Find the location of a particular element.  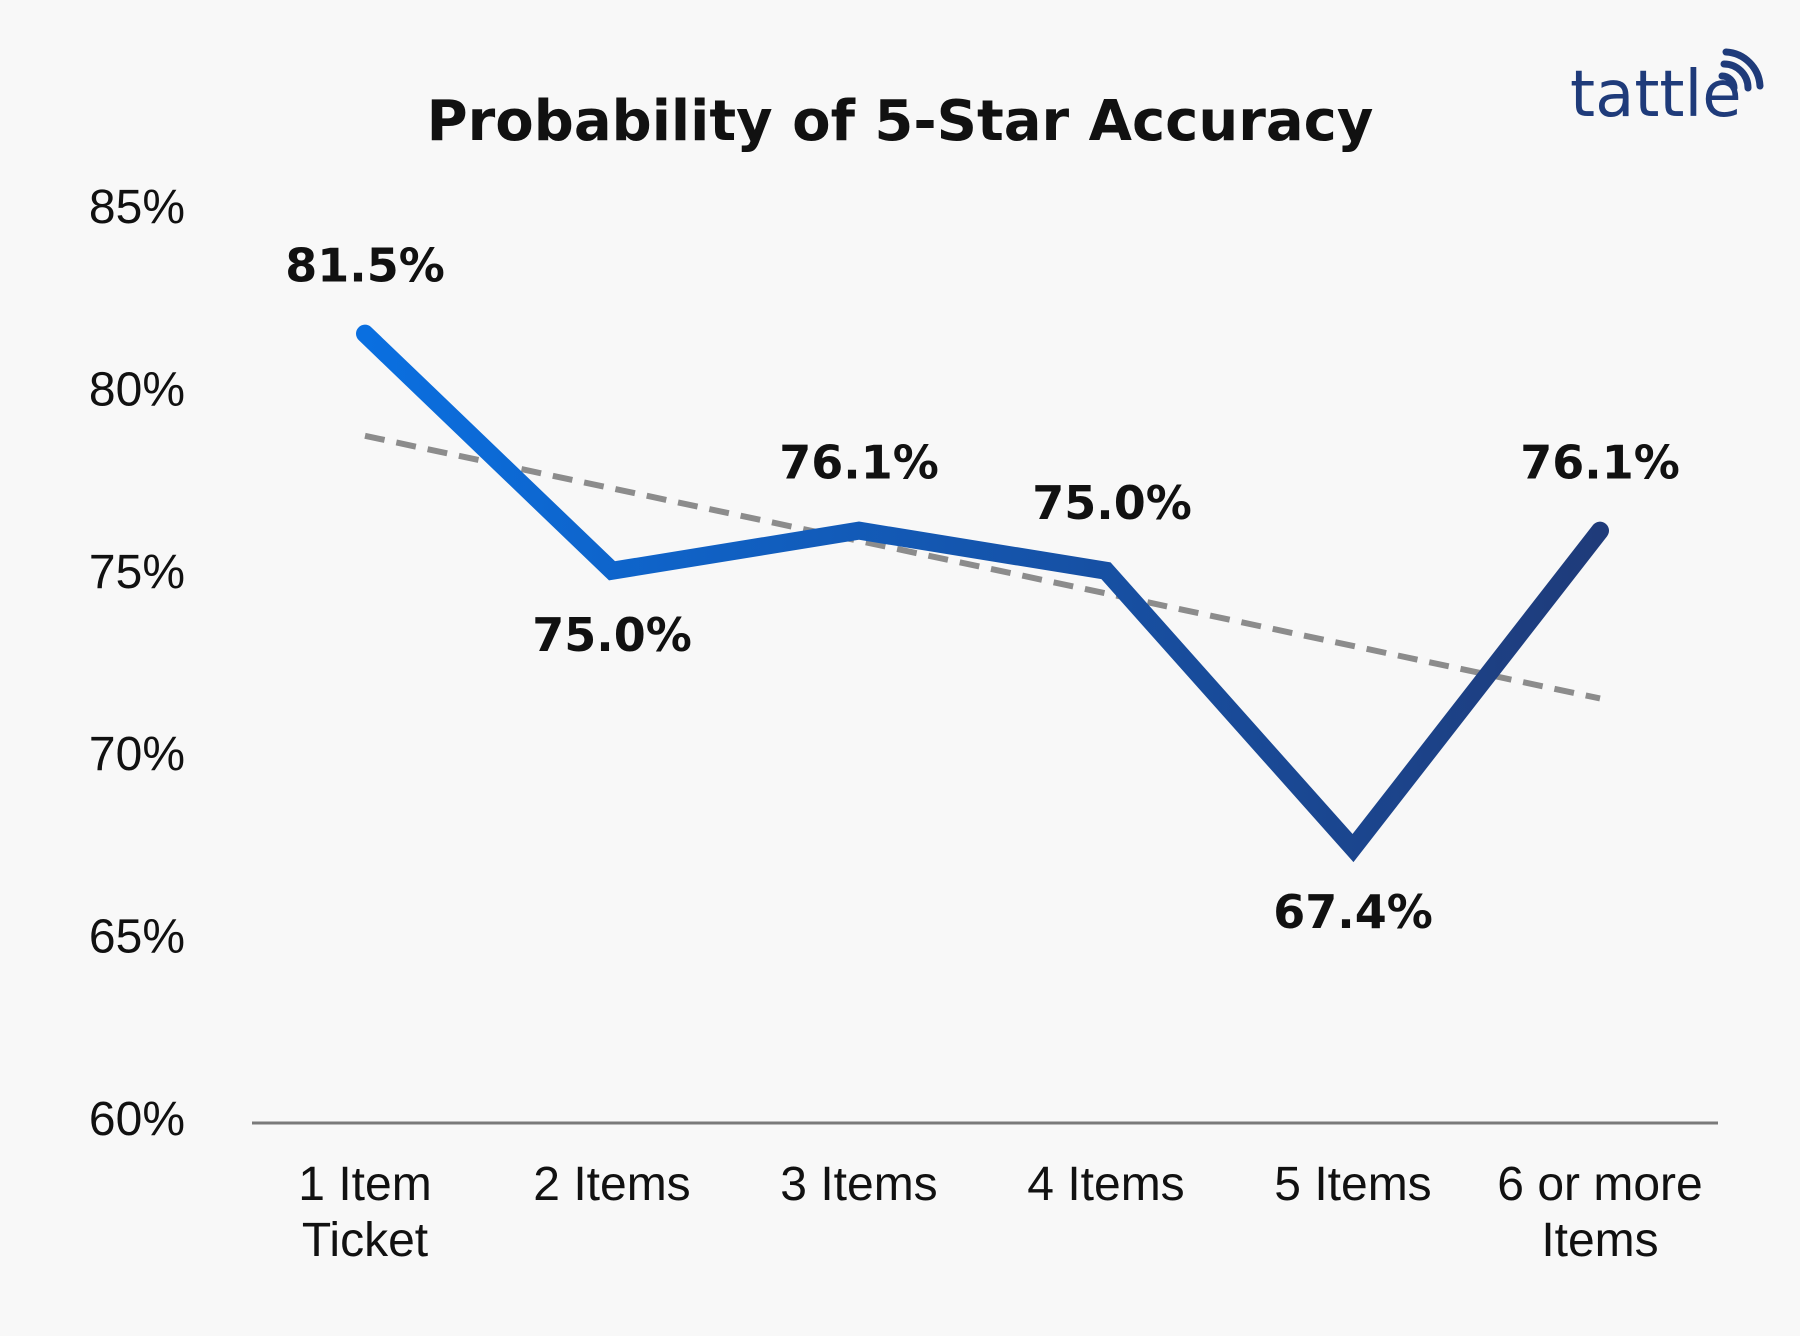

data-label: 67.4% is located at coordinates (1353, 912).